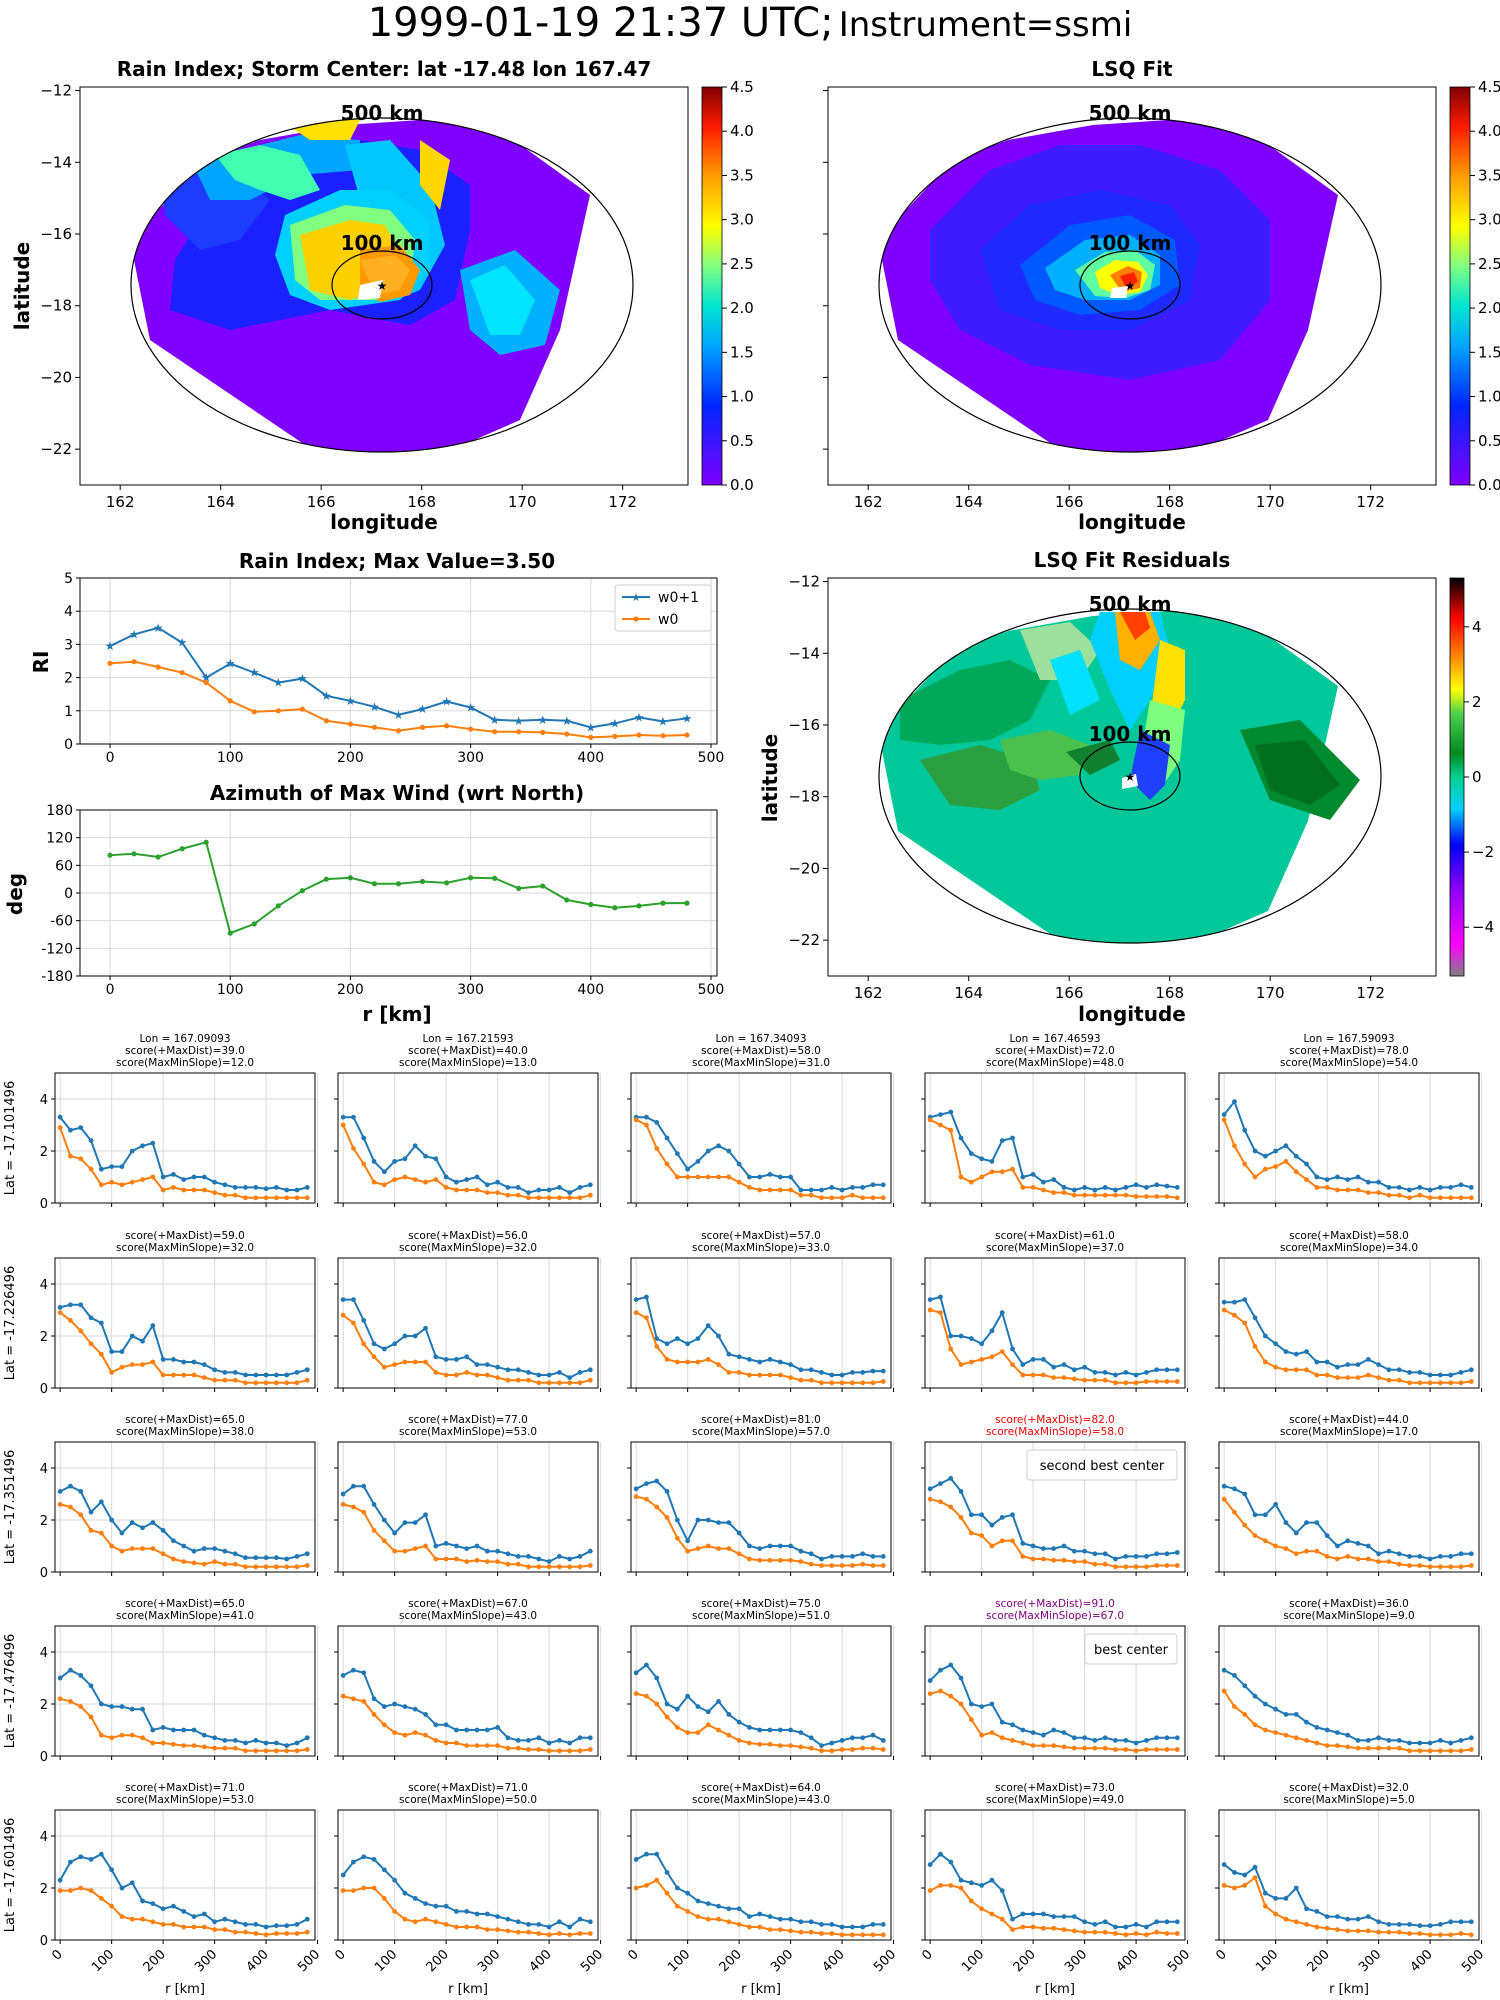  I want to click on cell-score-maxdist: score(+MaxDist)=78.0, so click(1349, 1051).